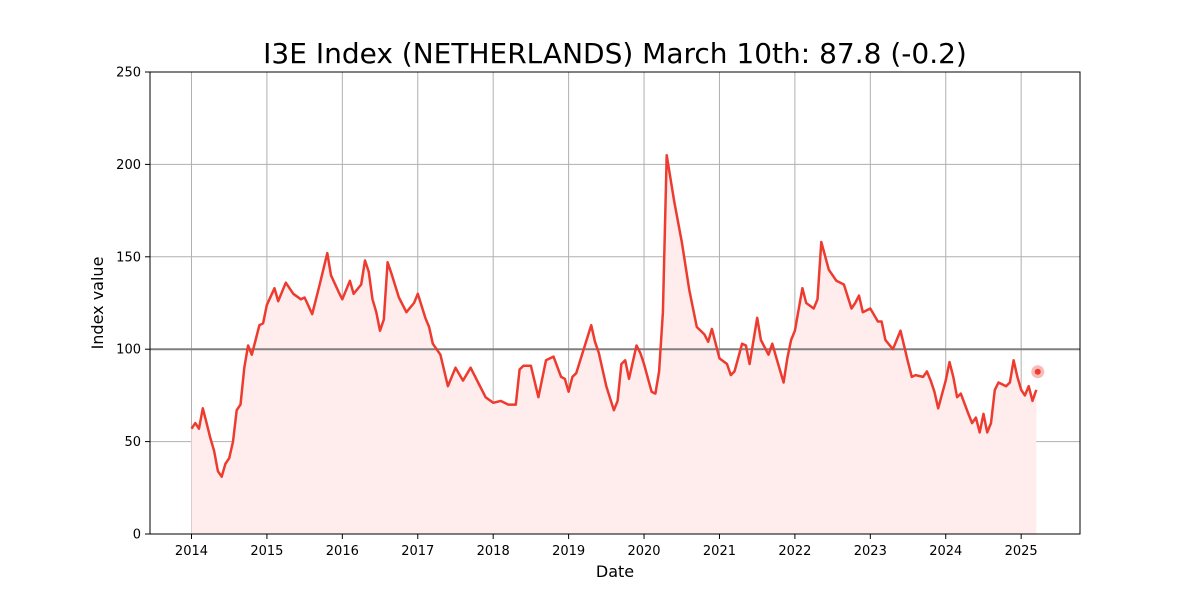  Describe the element at coordinates (191, 551) in the screenshot. I see `x-tick-label: 2014` at that location.